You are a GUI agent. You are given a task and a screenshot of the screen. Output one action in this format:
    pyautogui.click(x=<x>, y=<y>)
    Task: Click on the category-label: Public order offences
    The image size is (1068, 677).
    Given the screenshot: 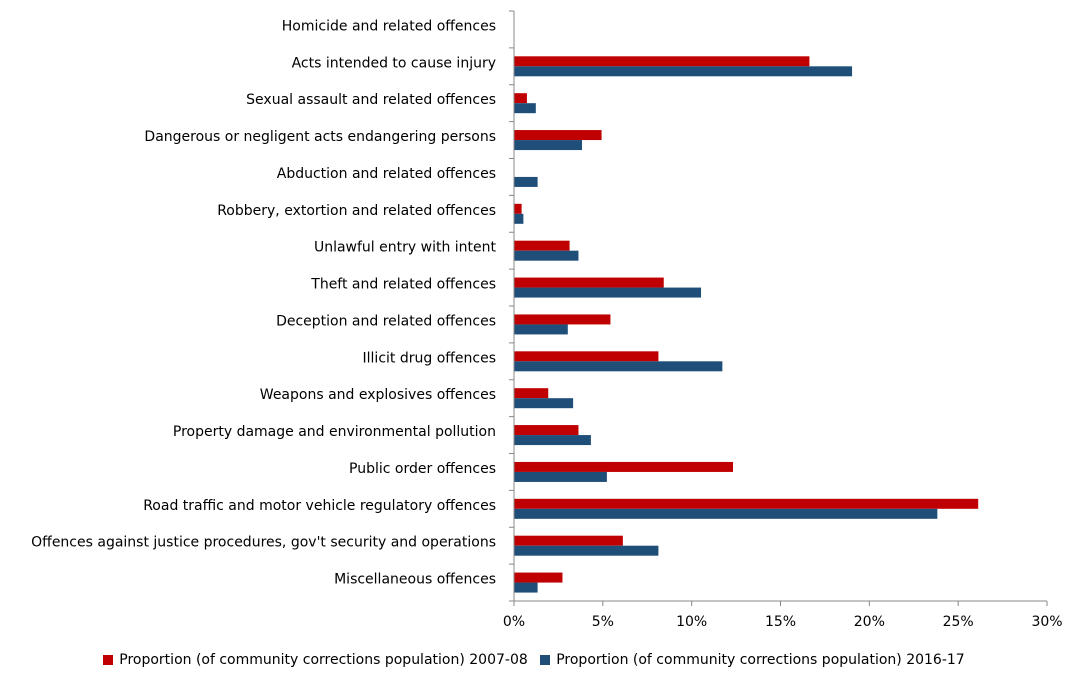 What is the action you would take?
    pyautogui.click(x=422, y=469)
    